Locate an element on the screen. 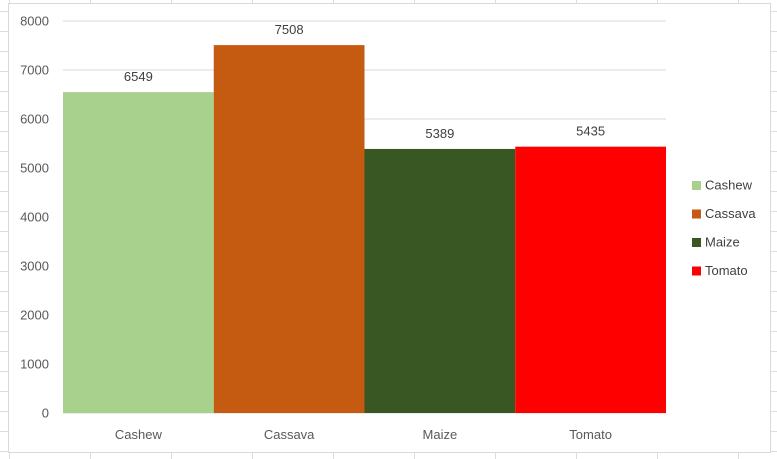 Image resolution: width=777 pixels, height=459 pixels. y-tick-label: 1000 is located at coordinates (34, 364).